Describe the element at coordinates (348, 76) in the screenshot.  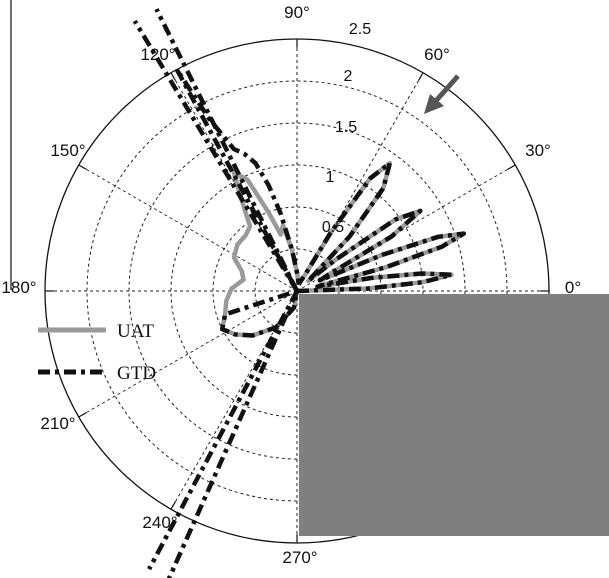
I see `radial-tick-label: 2` at that location.